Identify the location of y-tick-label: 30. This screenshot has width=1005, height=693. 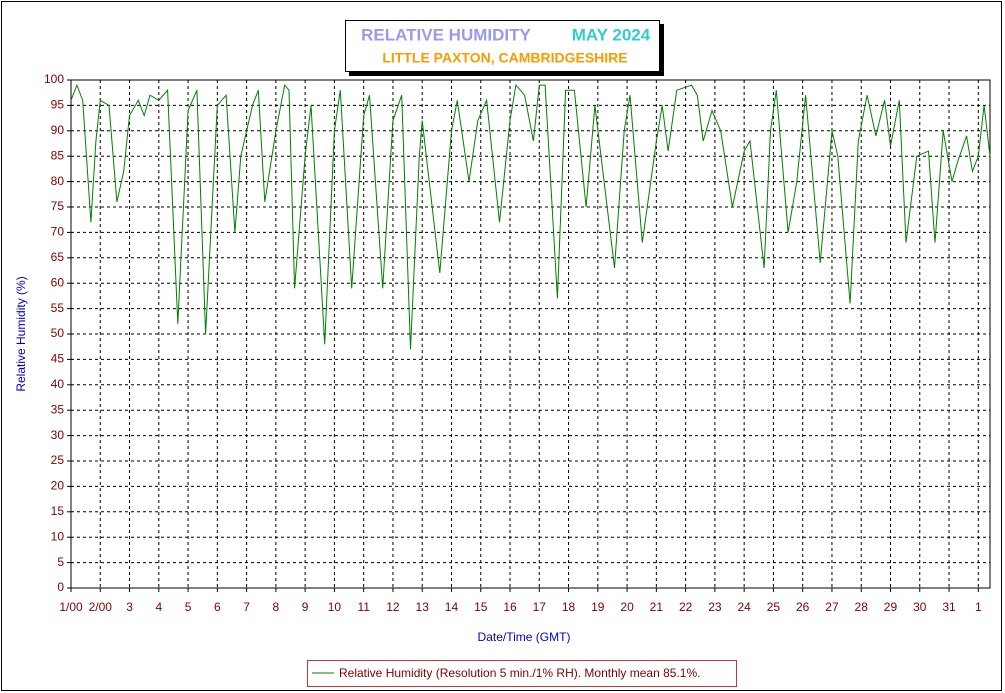
(58, 435).